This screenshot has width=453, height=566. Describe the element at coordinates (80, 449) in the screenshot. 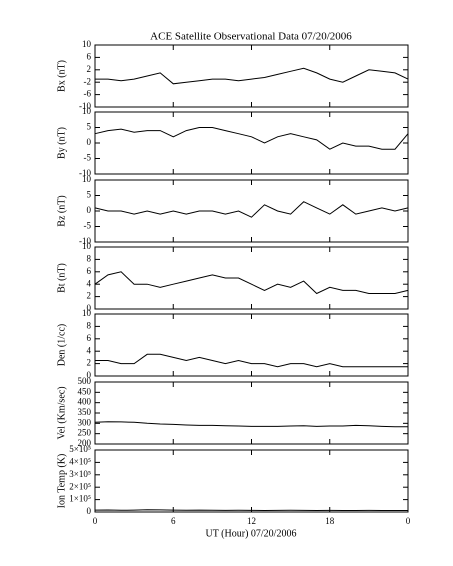

I see `y-tick-label: 5×10⁵` at that location.